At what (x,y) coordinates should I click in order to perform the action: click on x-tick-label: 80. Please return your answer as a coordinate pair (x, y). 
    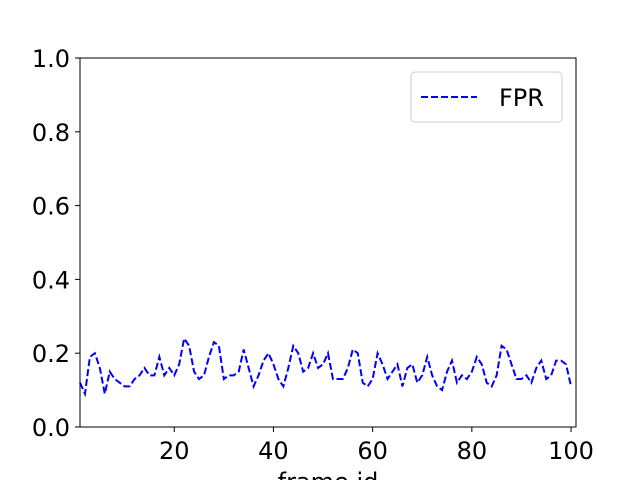
    Looking at the image, I should click on (472, 451).